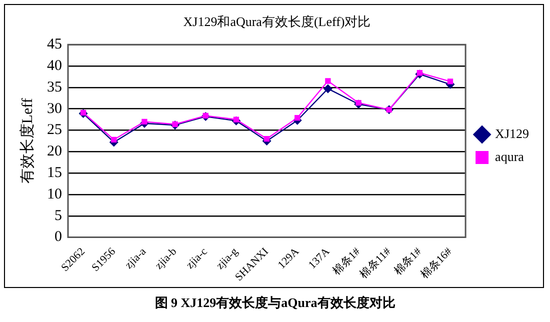  Describe the element at coordinates (54, 130) in the screenshot. I see `y-tick-label: 25` at that location.